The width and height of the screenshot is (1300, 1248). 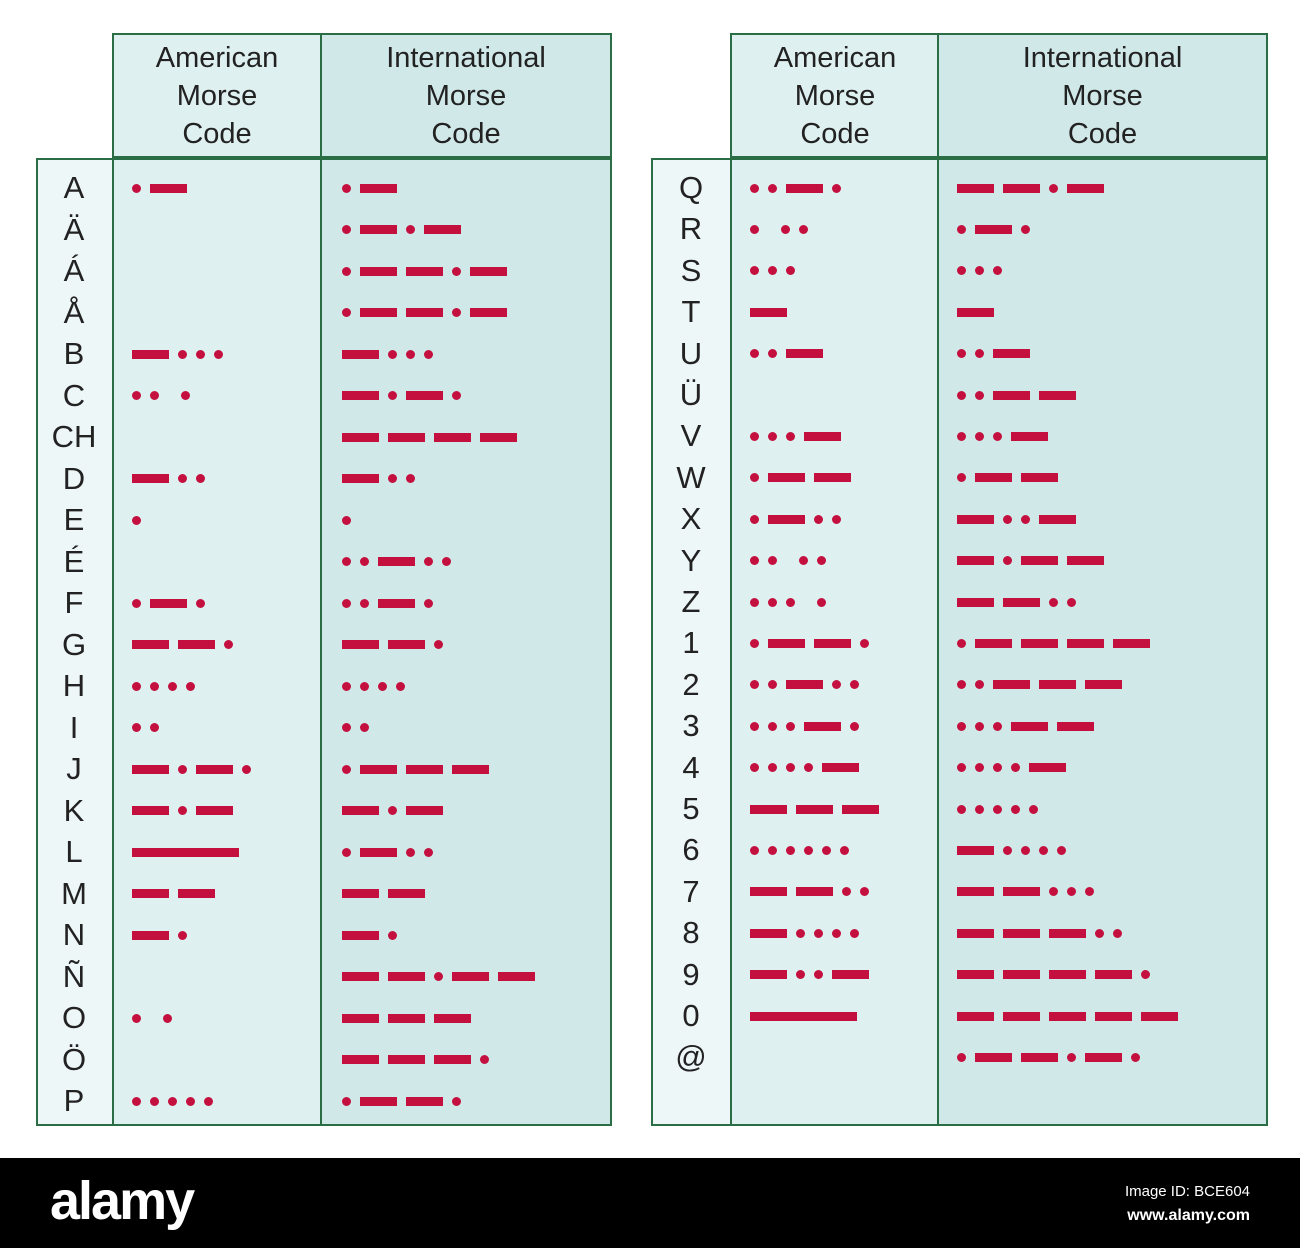 What do you see at coordinates (74, 602) in the screenshot?
I see `row-letter: F` at bounding box center [74, 602].